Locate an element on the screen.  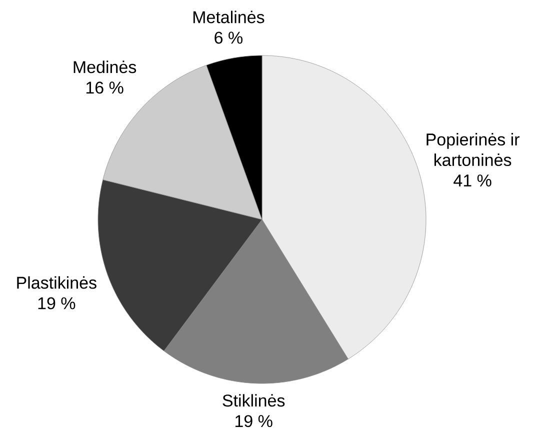
data-label: 6 % is located at coordinates (228, 38).